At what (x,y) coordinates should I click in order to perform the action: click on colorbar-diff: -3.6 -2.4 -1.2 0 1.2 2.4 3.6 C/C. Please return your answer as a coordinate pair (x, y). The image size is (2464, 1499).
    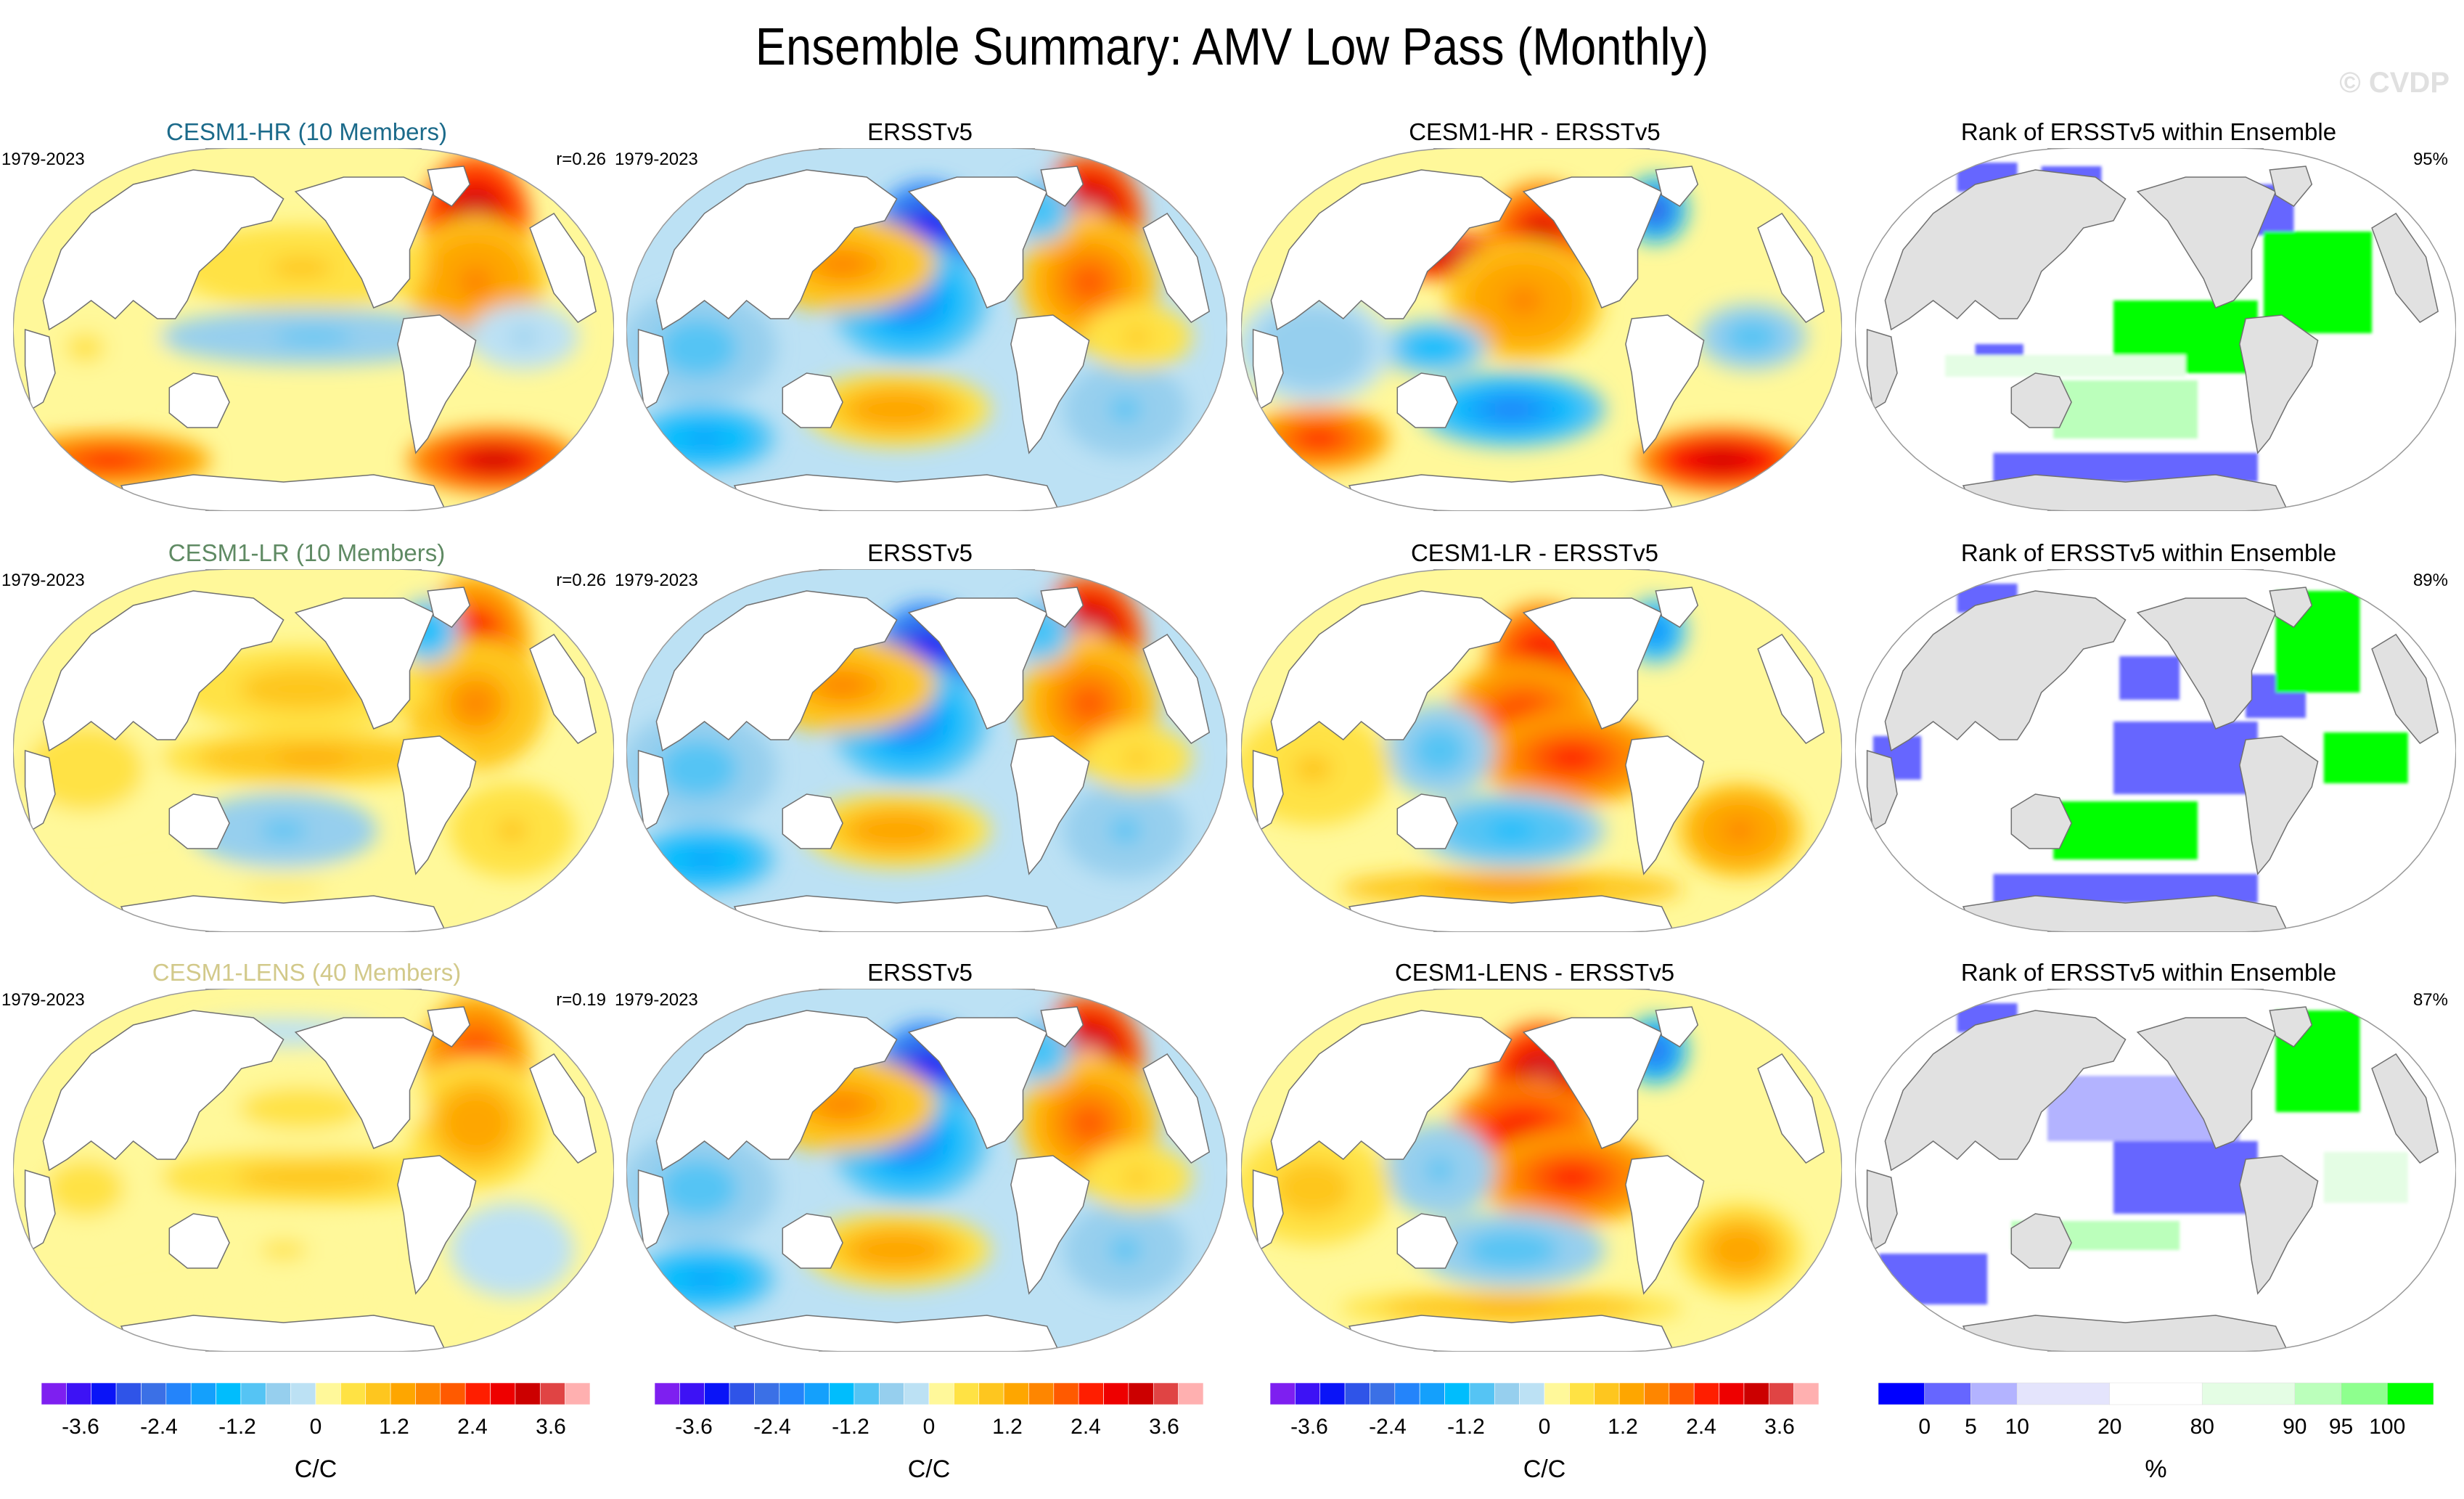
    Looking at the image, I should click on (1544, 1440).